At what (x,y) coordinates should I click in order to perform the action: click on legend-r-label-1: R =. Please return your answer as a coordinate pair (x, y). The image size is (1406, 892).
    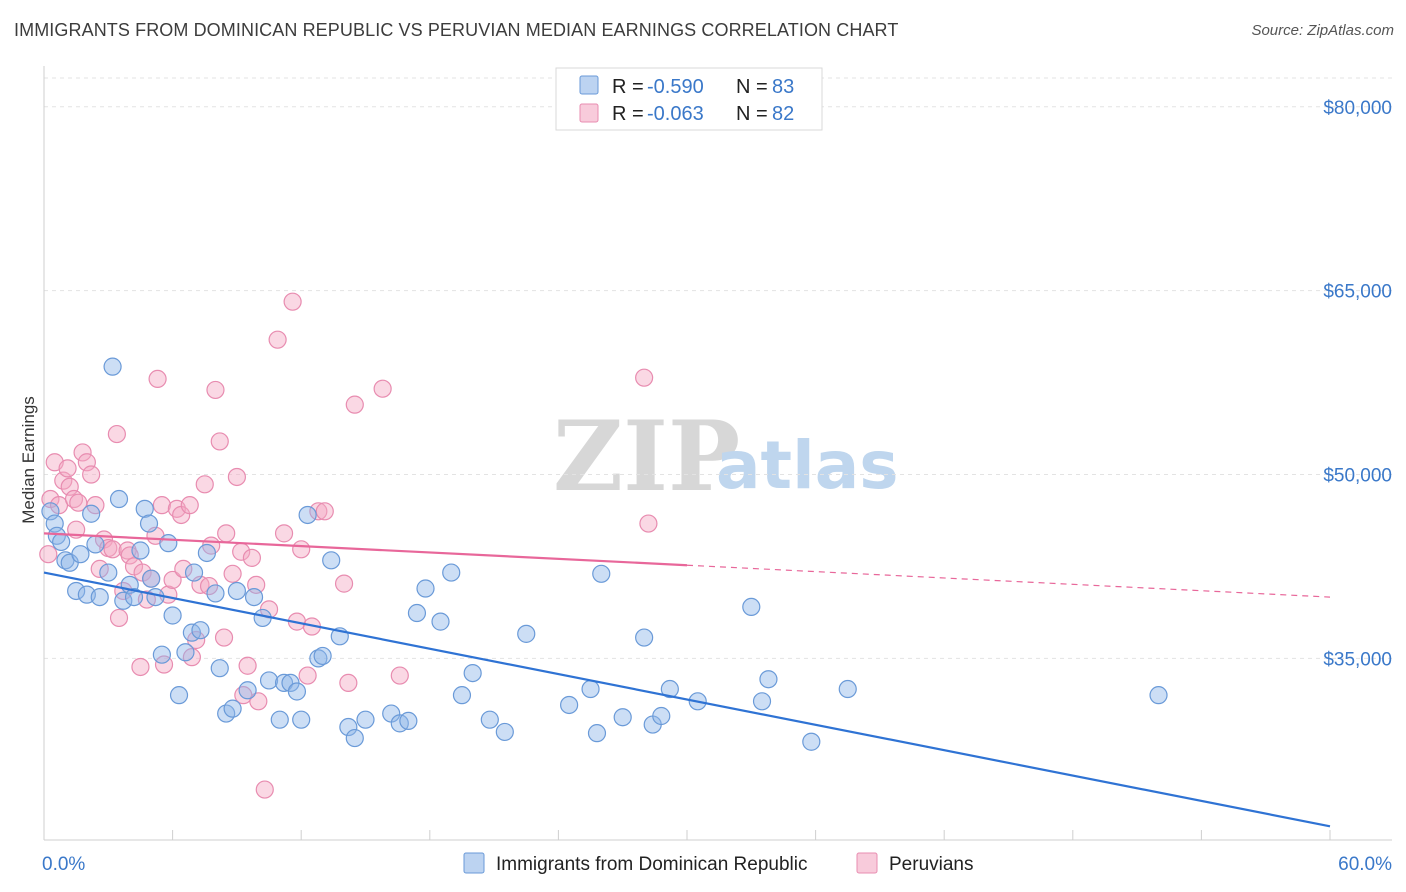
    Looking at the image, I should click on (628, 87).